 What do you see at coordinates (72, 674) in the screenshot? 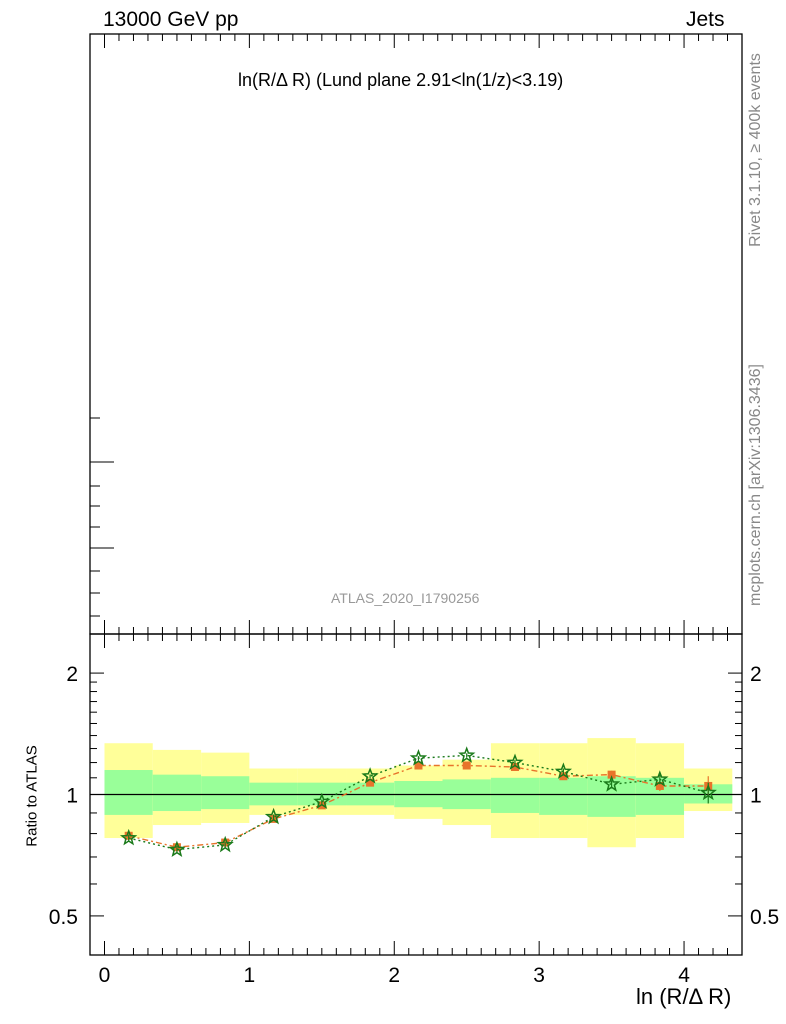
I see `y-tick-label-left: 2` at bounding box center [72, 674].